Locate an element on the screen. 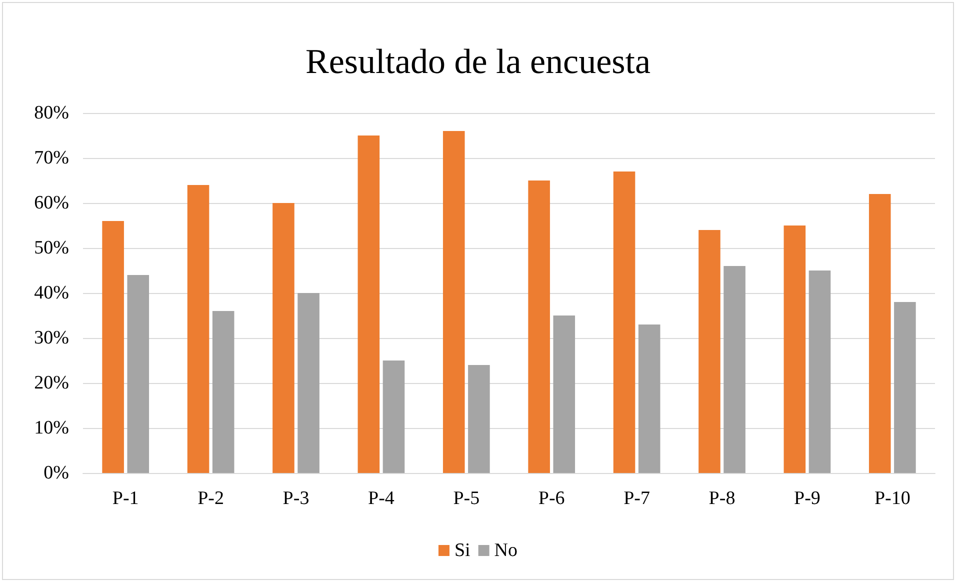  y-tick-label: 30% is located at coordinates (52, 338).